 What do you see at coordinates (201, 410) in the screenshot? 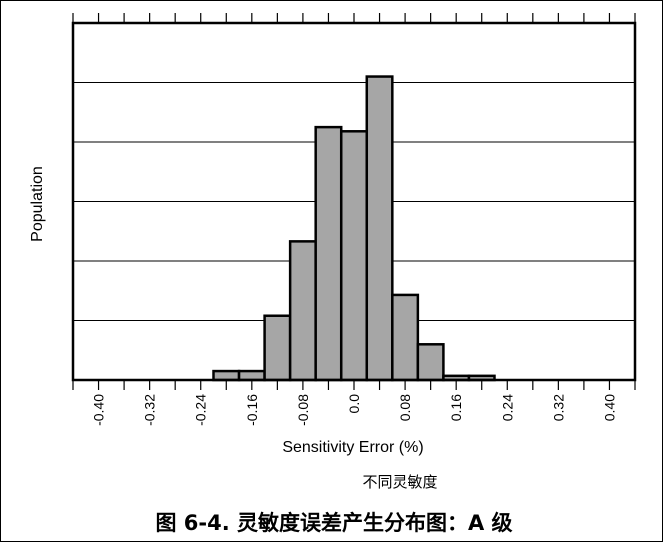
I see `x-tick-label: -0.24` at bounding box center [201, 410].